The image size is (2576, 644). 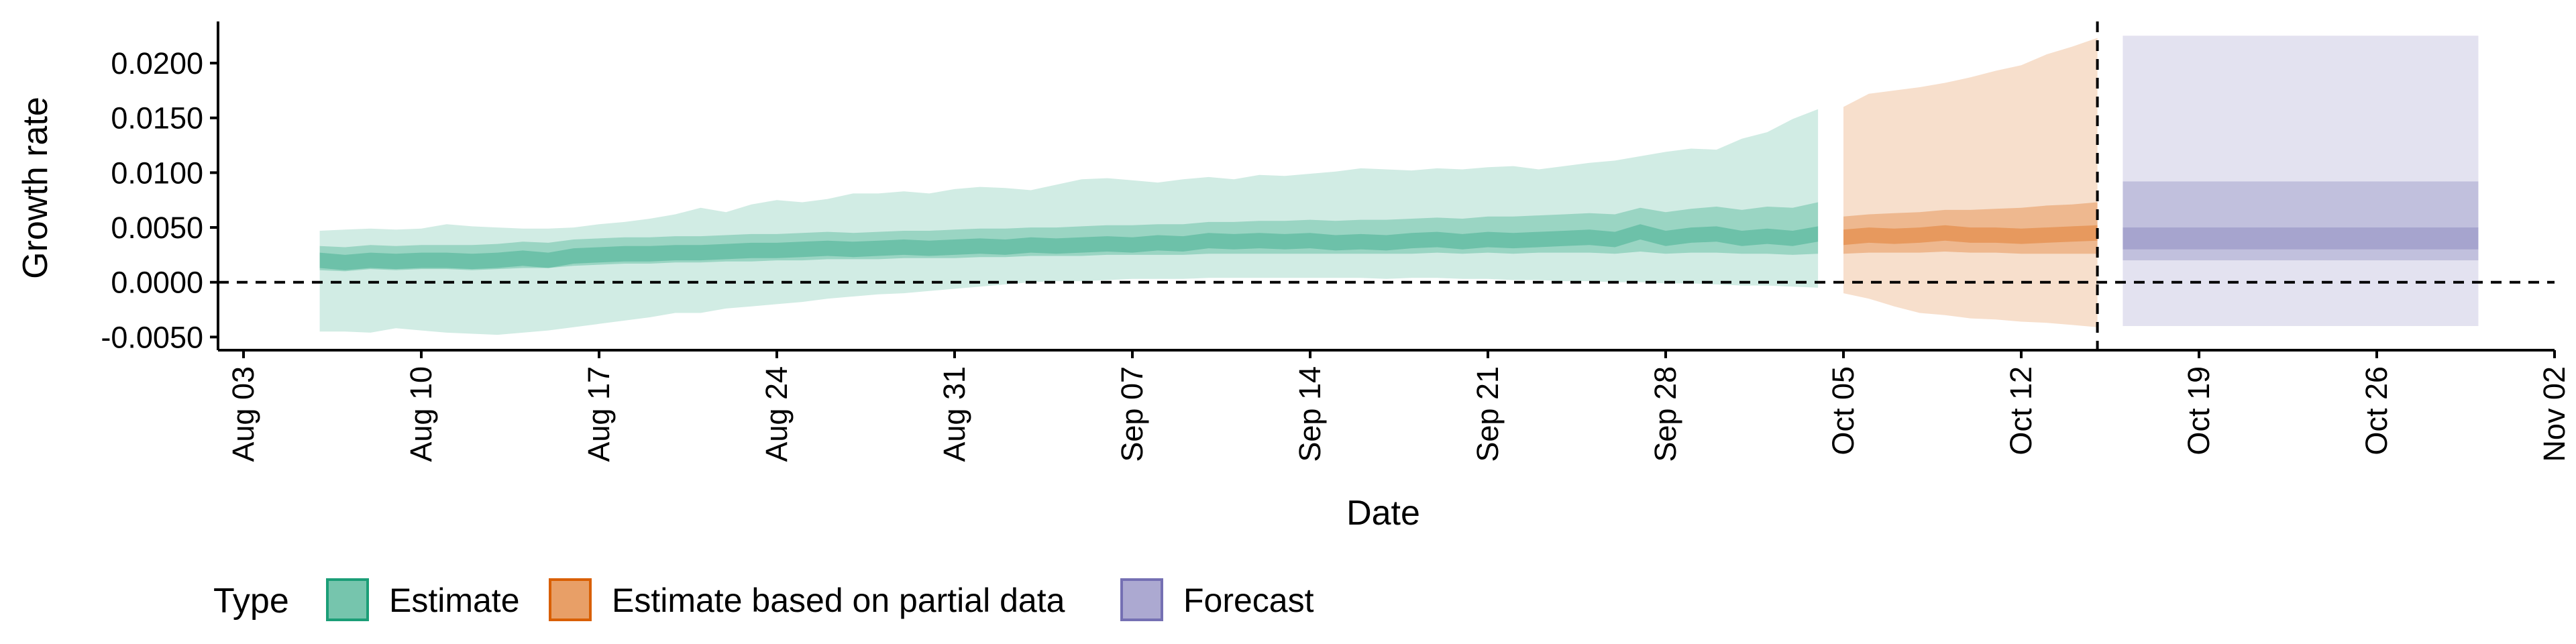 What do you see at coordinates (838, 600) in the screenshot?
I see `legend-entry-label: Estimate based on partial data` at bounding box center [838, 600].